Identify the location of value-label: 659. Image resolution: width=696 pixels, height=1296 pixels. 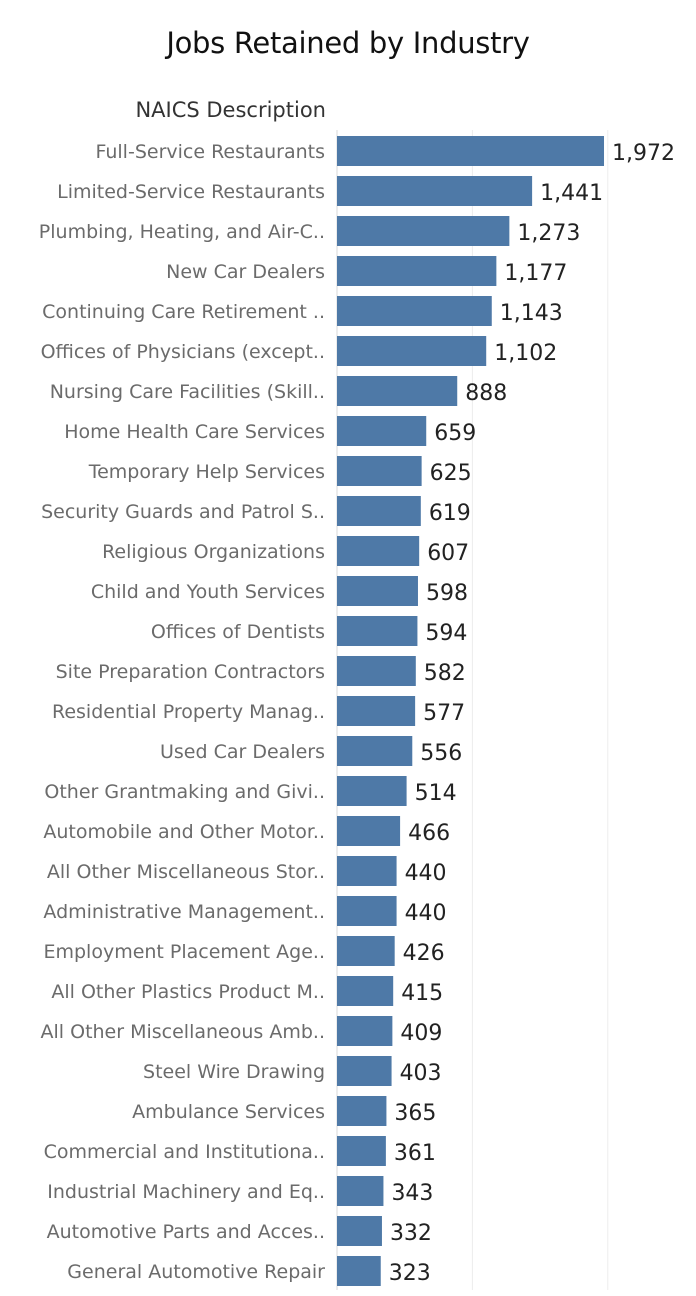
(455, 433).